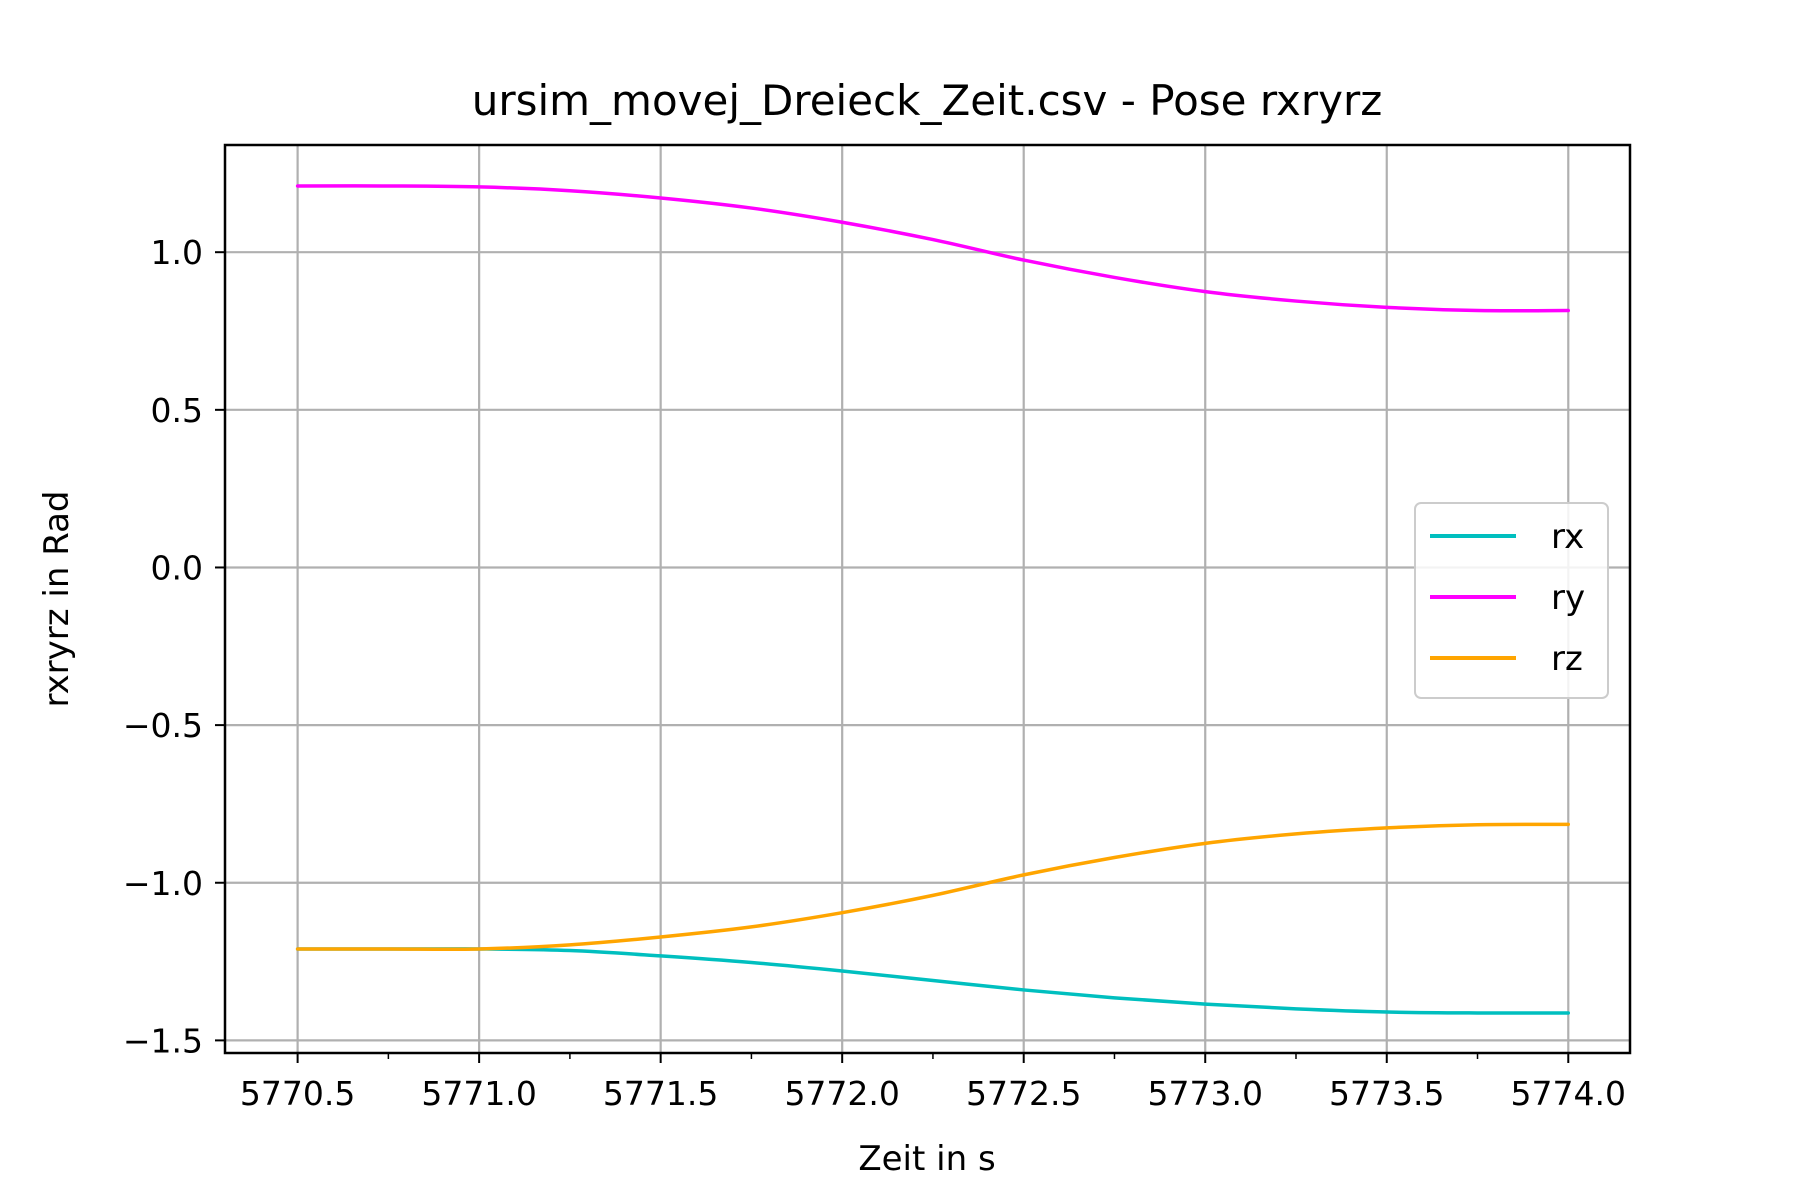 The image size is (1800, 1200). Describe the element at coordinates (177, 410) in the screenshot. I see `y-tick-label: 0.5` at that location.